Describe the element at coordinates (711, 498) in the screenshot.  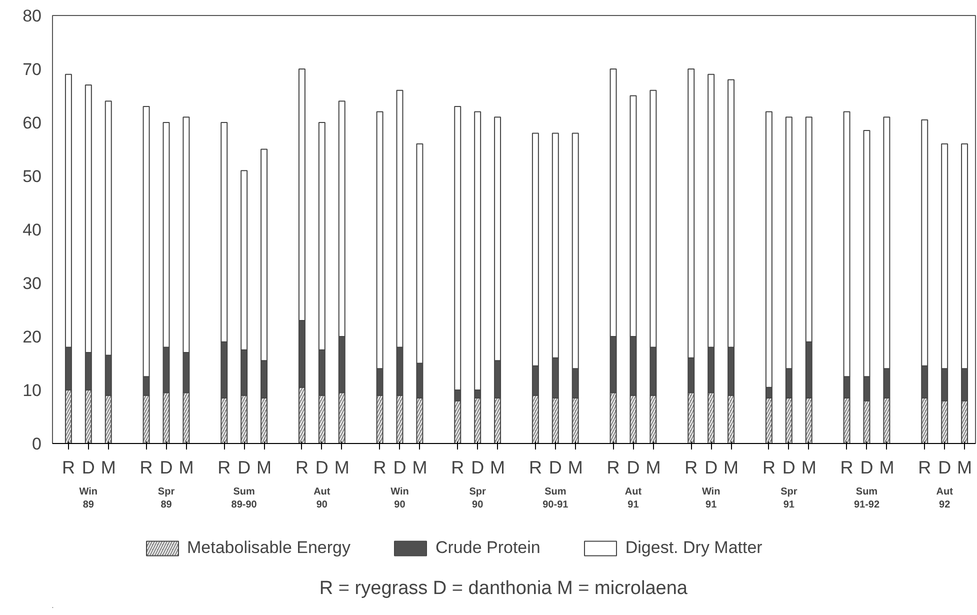
I see `text: Win 91` at that location.